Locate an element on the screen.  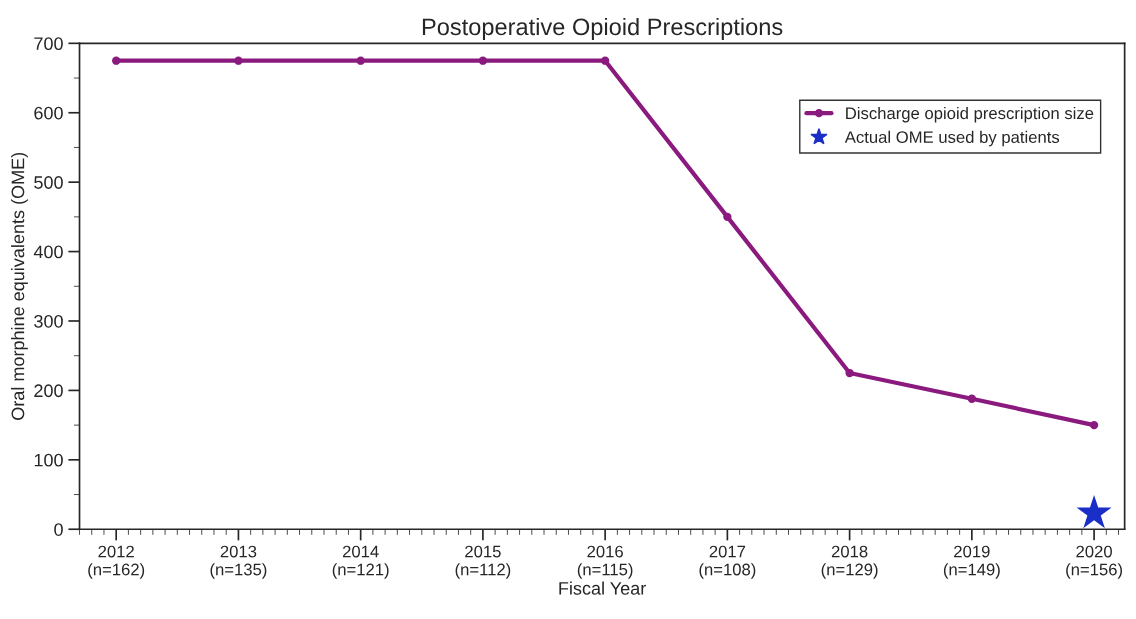
y-tick-label: 400 is located at coordinates (48, 252).